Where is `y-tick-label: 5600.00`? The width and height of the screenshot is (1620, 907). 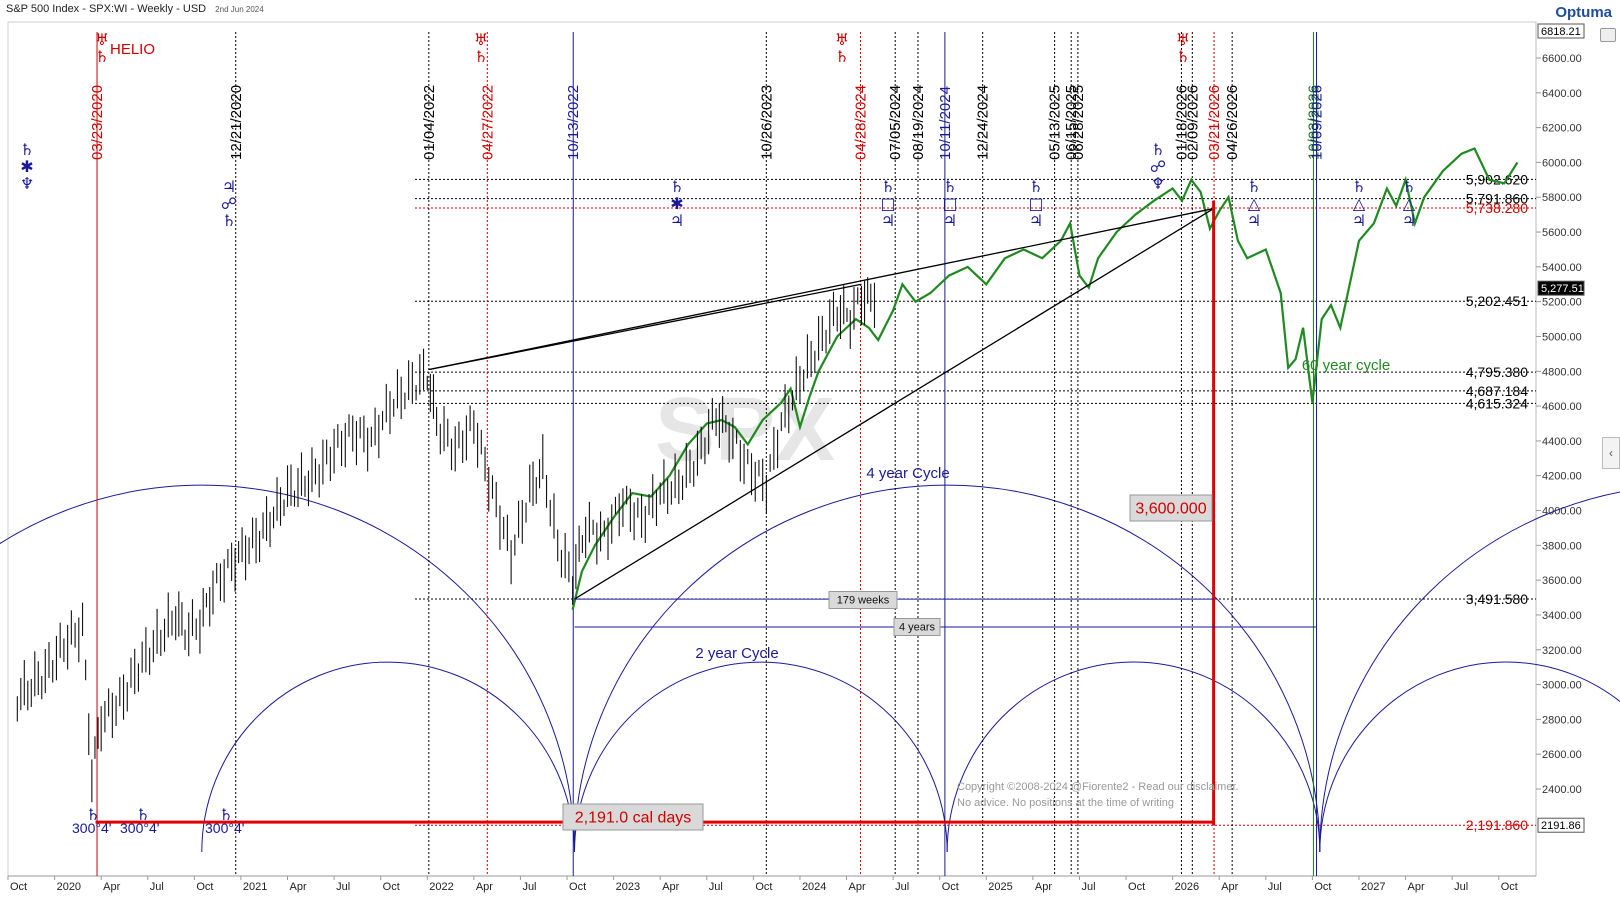 y-tick-label: 5600.00 is located at coordinates (1562, 233).